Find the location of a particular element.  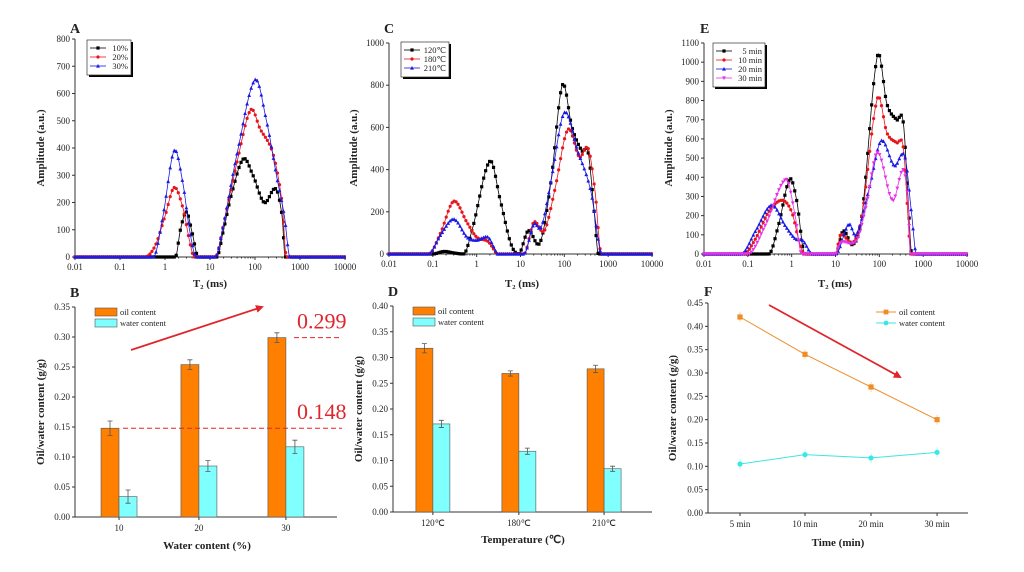

bar-water-content is located at coordinates (527, 481).